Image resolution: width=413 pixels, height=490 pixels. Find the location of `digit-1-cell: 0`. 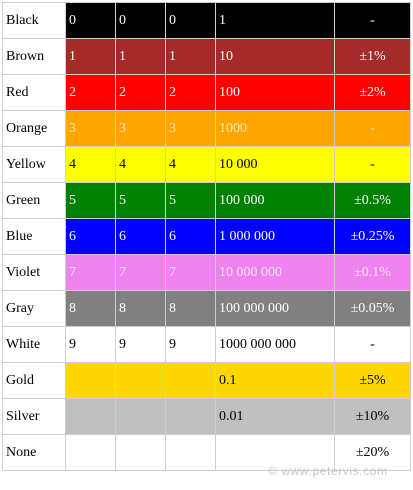

digit-1-cell: 0 is located at coordinates (90, 20).